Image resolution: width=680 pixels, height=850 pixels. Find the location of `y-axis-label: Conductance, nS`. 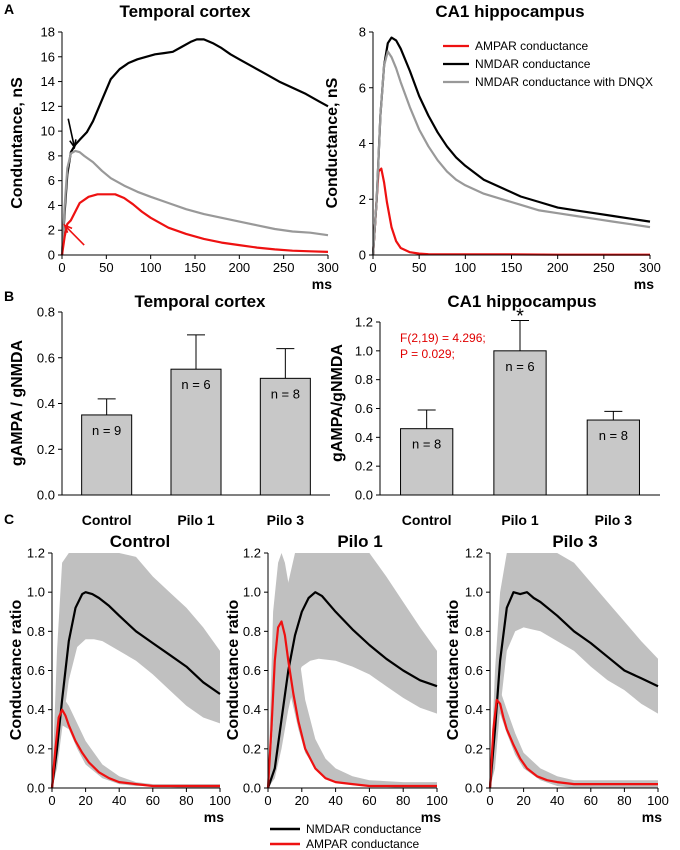

y-axis-label: Conductance, nS is located at coordinates (332, 142).